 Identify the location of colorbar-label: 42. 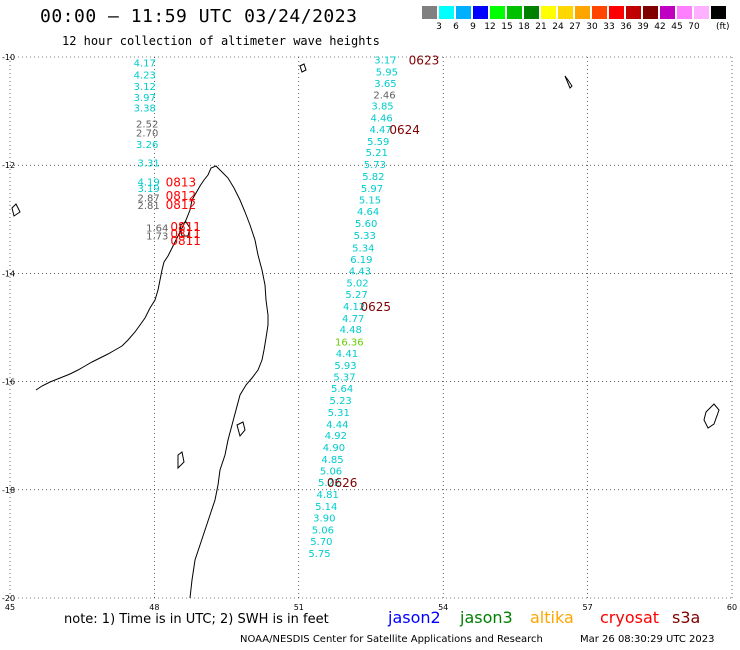
(660, 27).